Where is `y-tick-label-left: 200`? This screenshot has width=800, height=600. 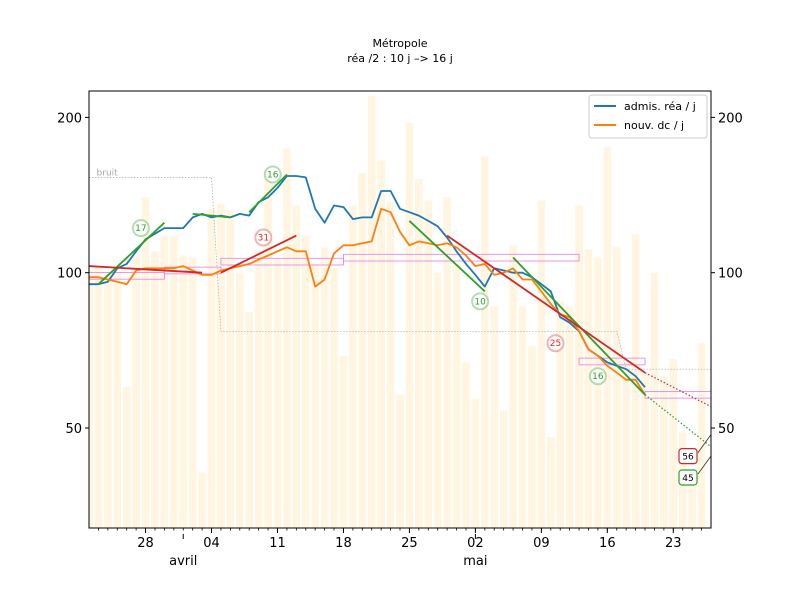 y-tick-label-left: 200 is located at coordinates (69, 118).